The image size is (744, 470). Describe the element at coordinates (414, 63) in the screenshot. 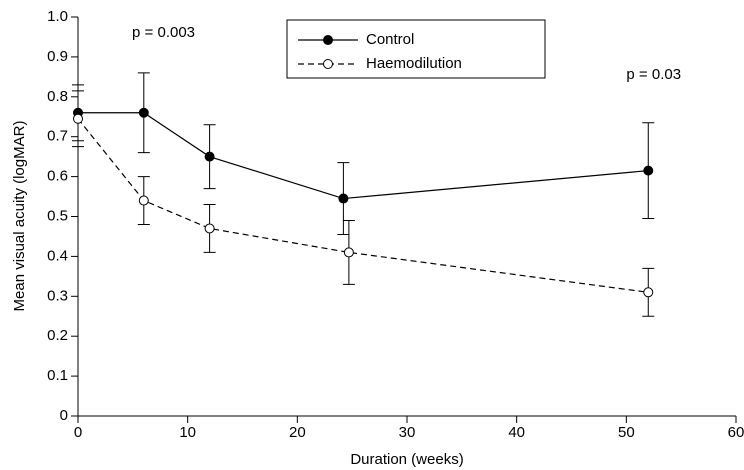

I see `legend-label: Haemodilution` at that location.